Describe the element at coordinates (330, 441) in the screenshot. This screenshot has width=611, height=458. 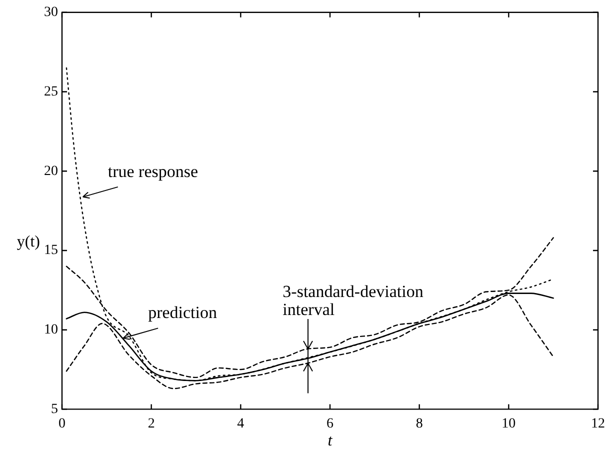
I see `x-axis-title: t` at that location.